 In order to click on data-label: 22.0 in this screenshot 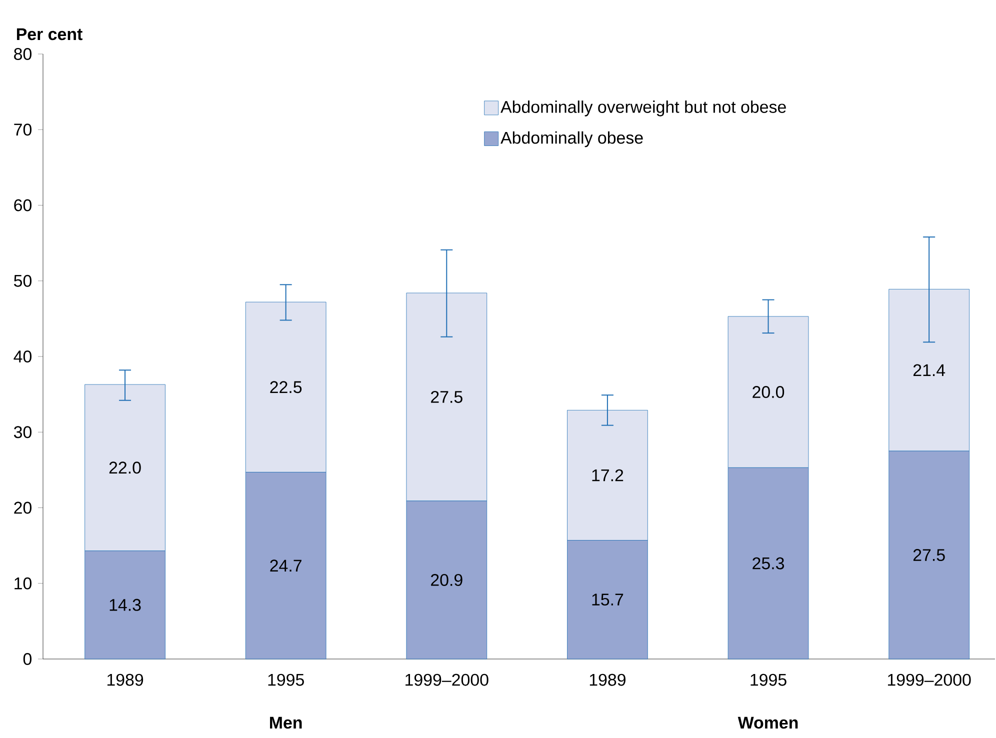, I will do `click(125, 468)`.